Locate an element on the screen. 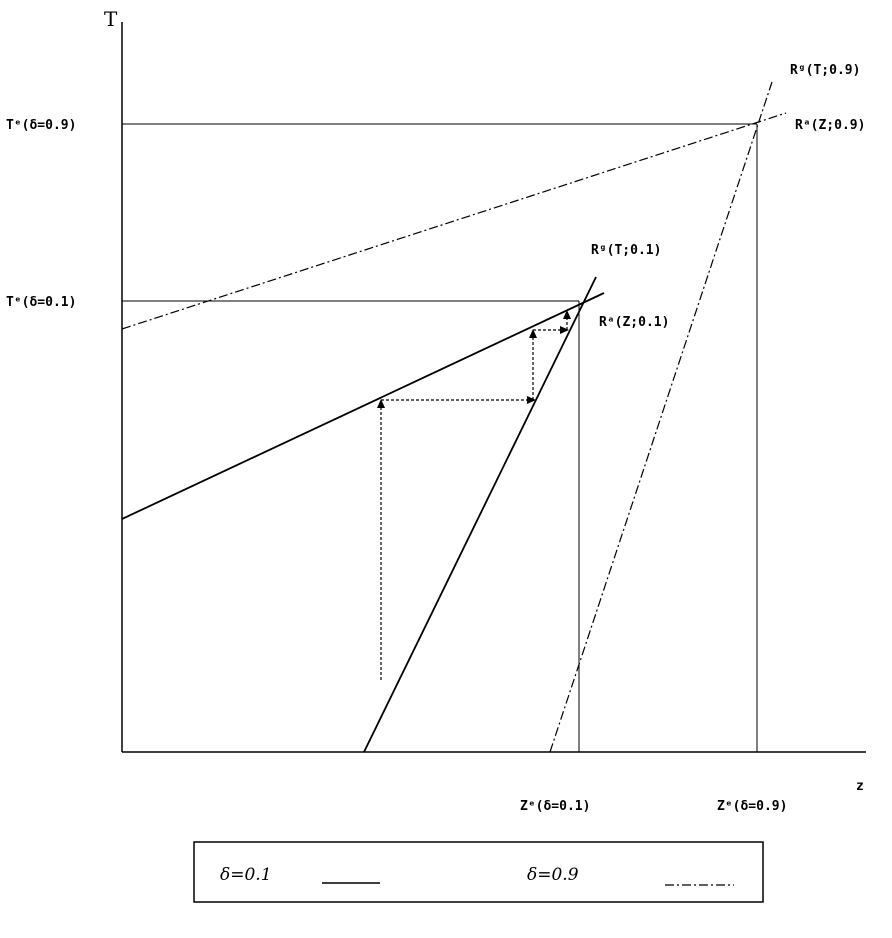  ze-01-label: Zᵉ(δ=0.1) is located at coordinates (555, 806).